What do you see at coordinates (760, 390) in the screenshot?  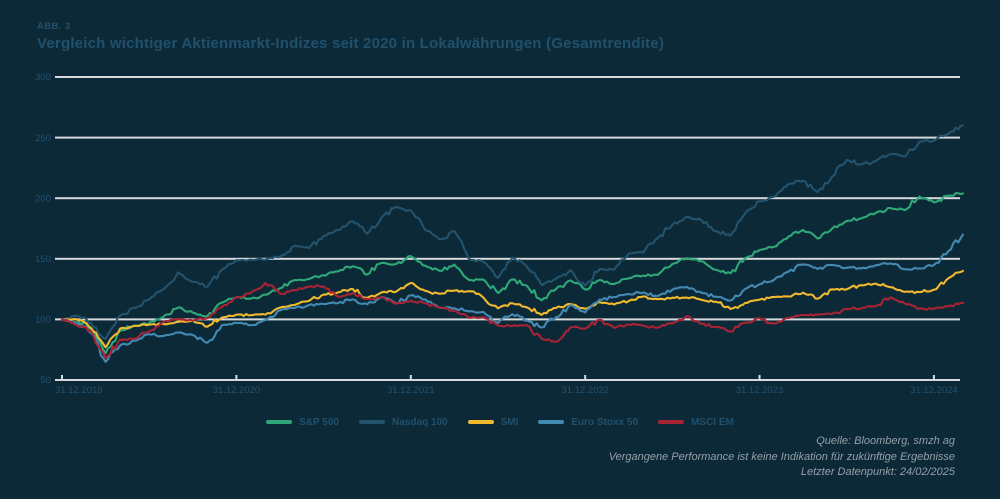 I see `x-axis-label: 31.12.2023` at bounding box center [760, 390].